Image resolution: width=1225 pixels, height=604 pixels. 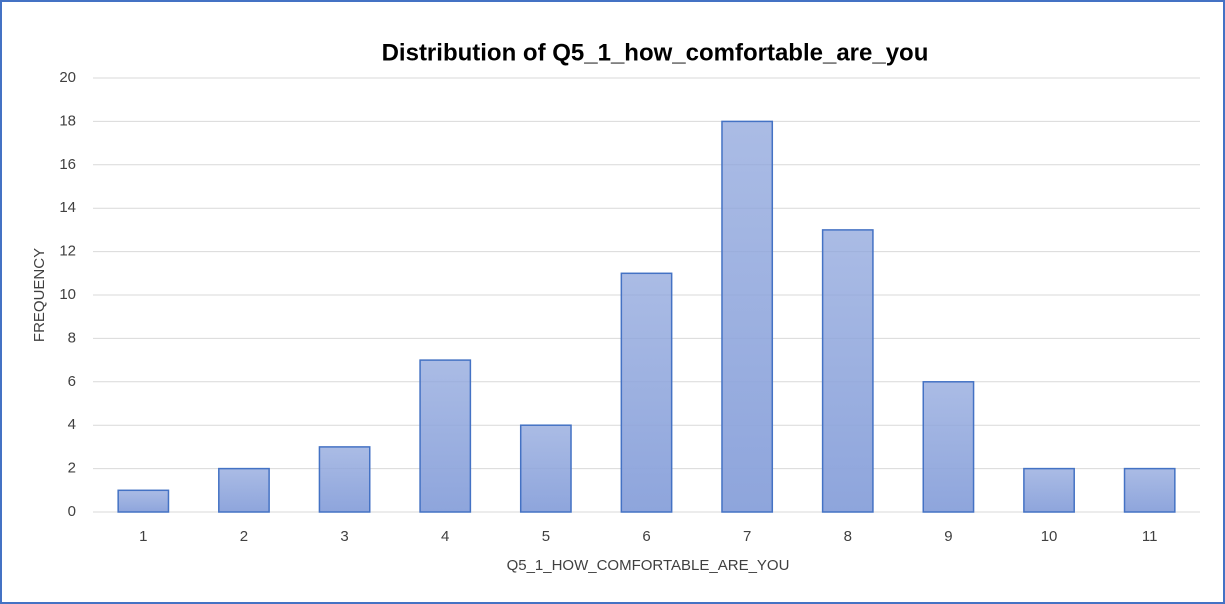 I want to click on y-tick-label: 20, so click(x=67, y=77).